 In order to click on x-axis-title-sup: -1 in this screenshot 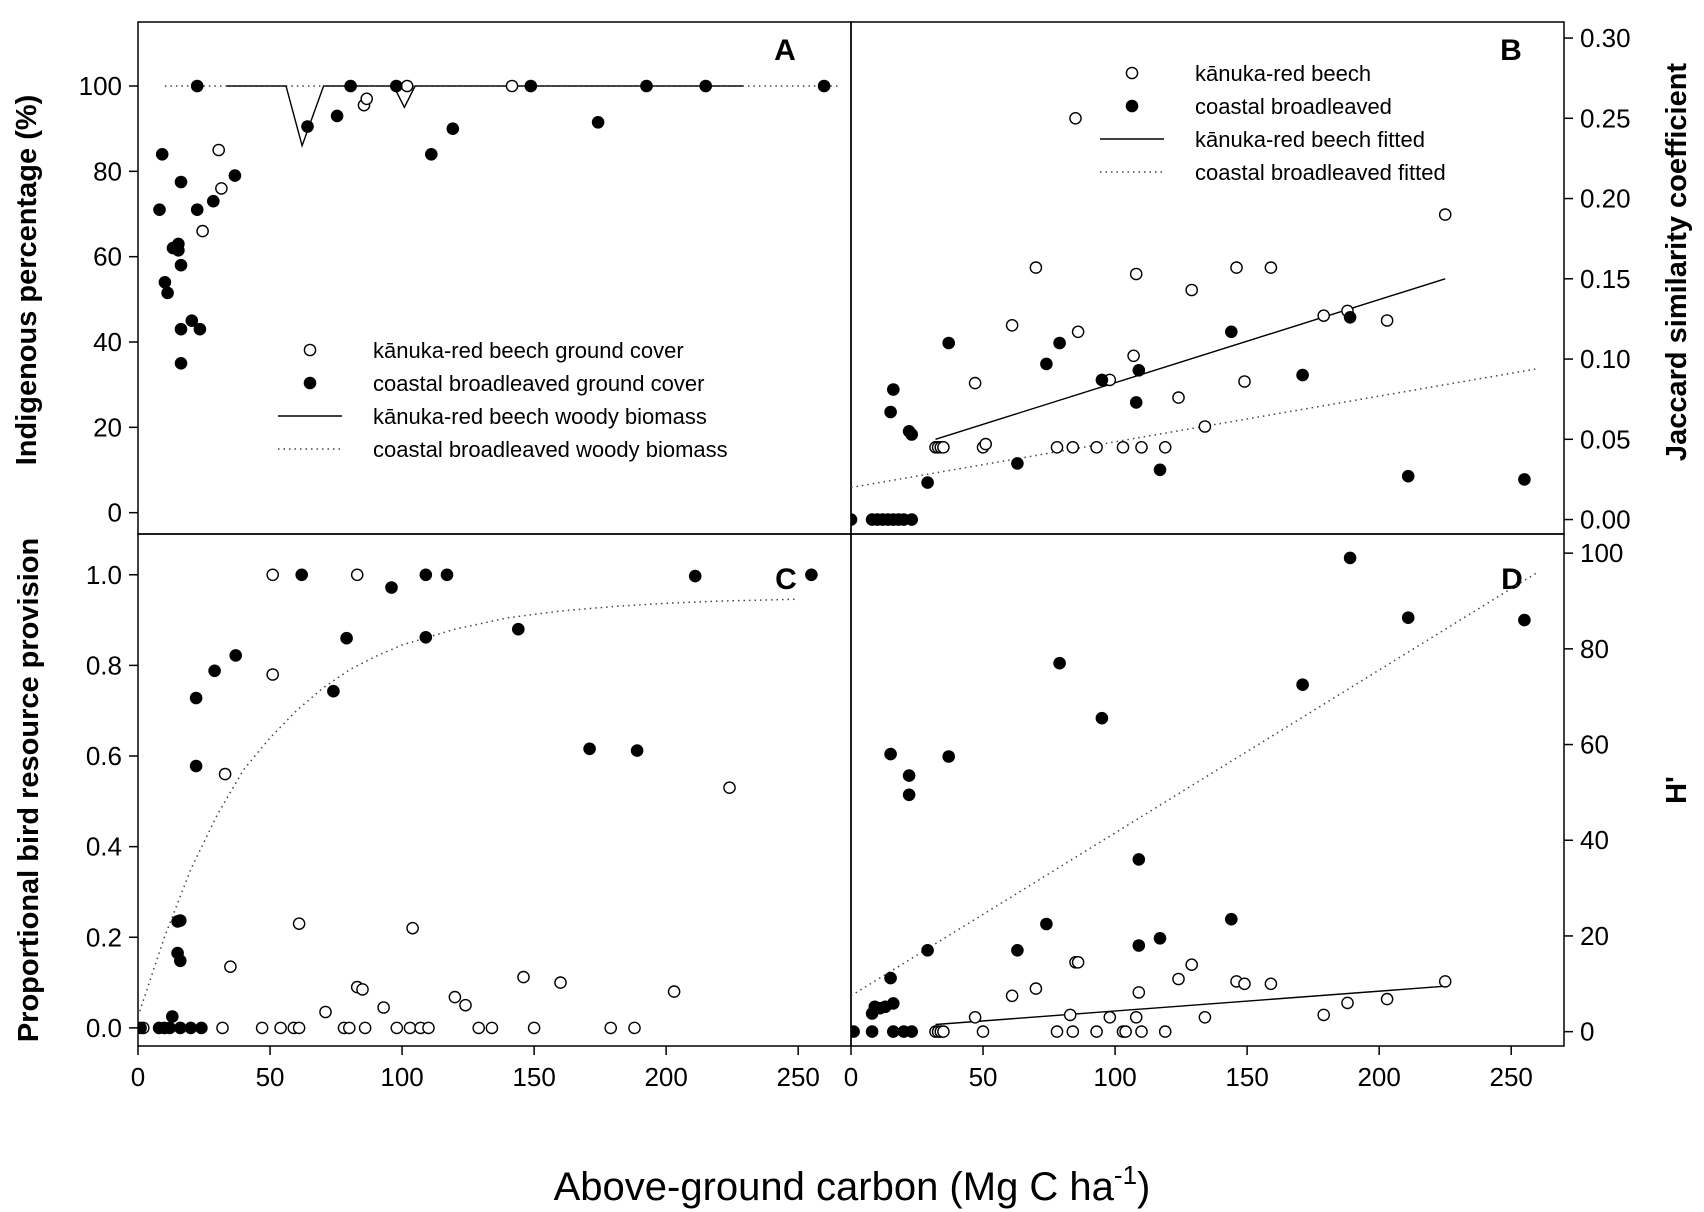, I will do `click(1125, 1175)`.